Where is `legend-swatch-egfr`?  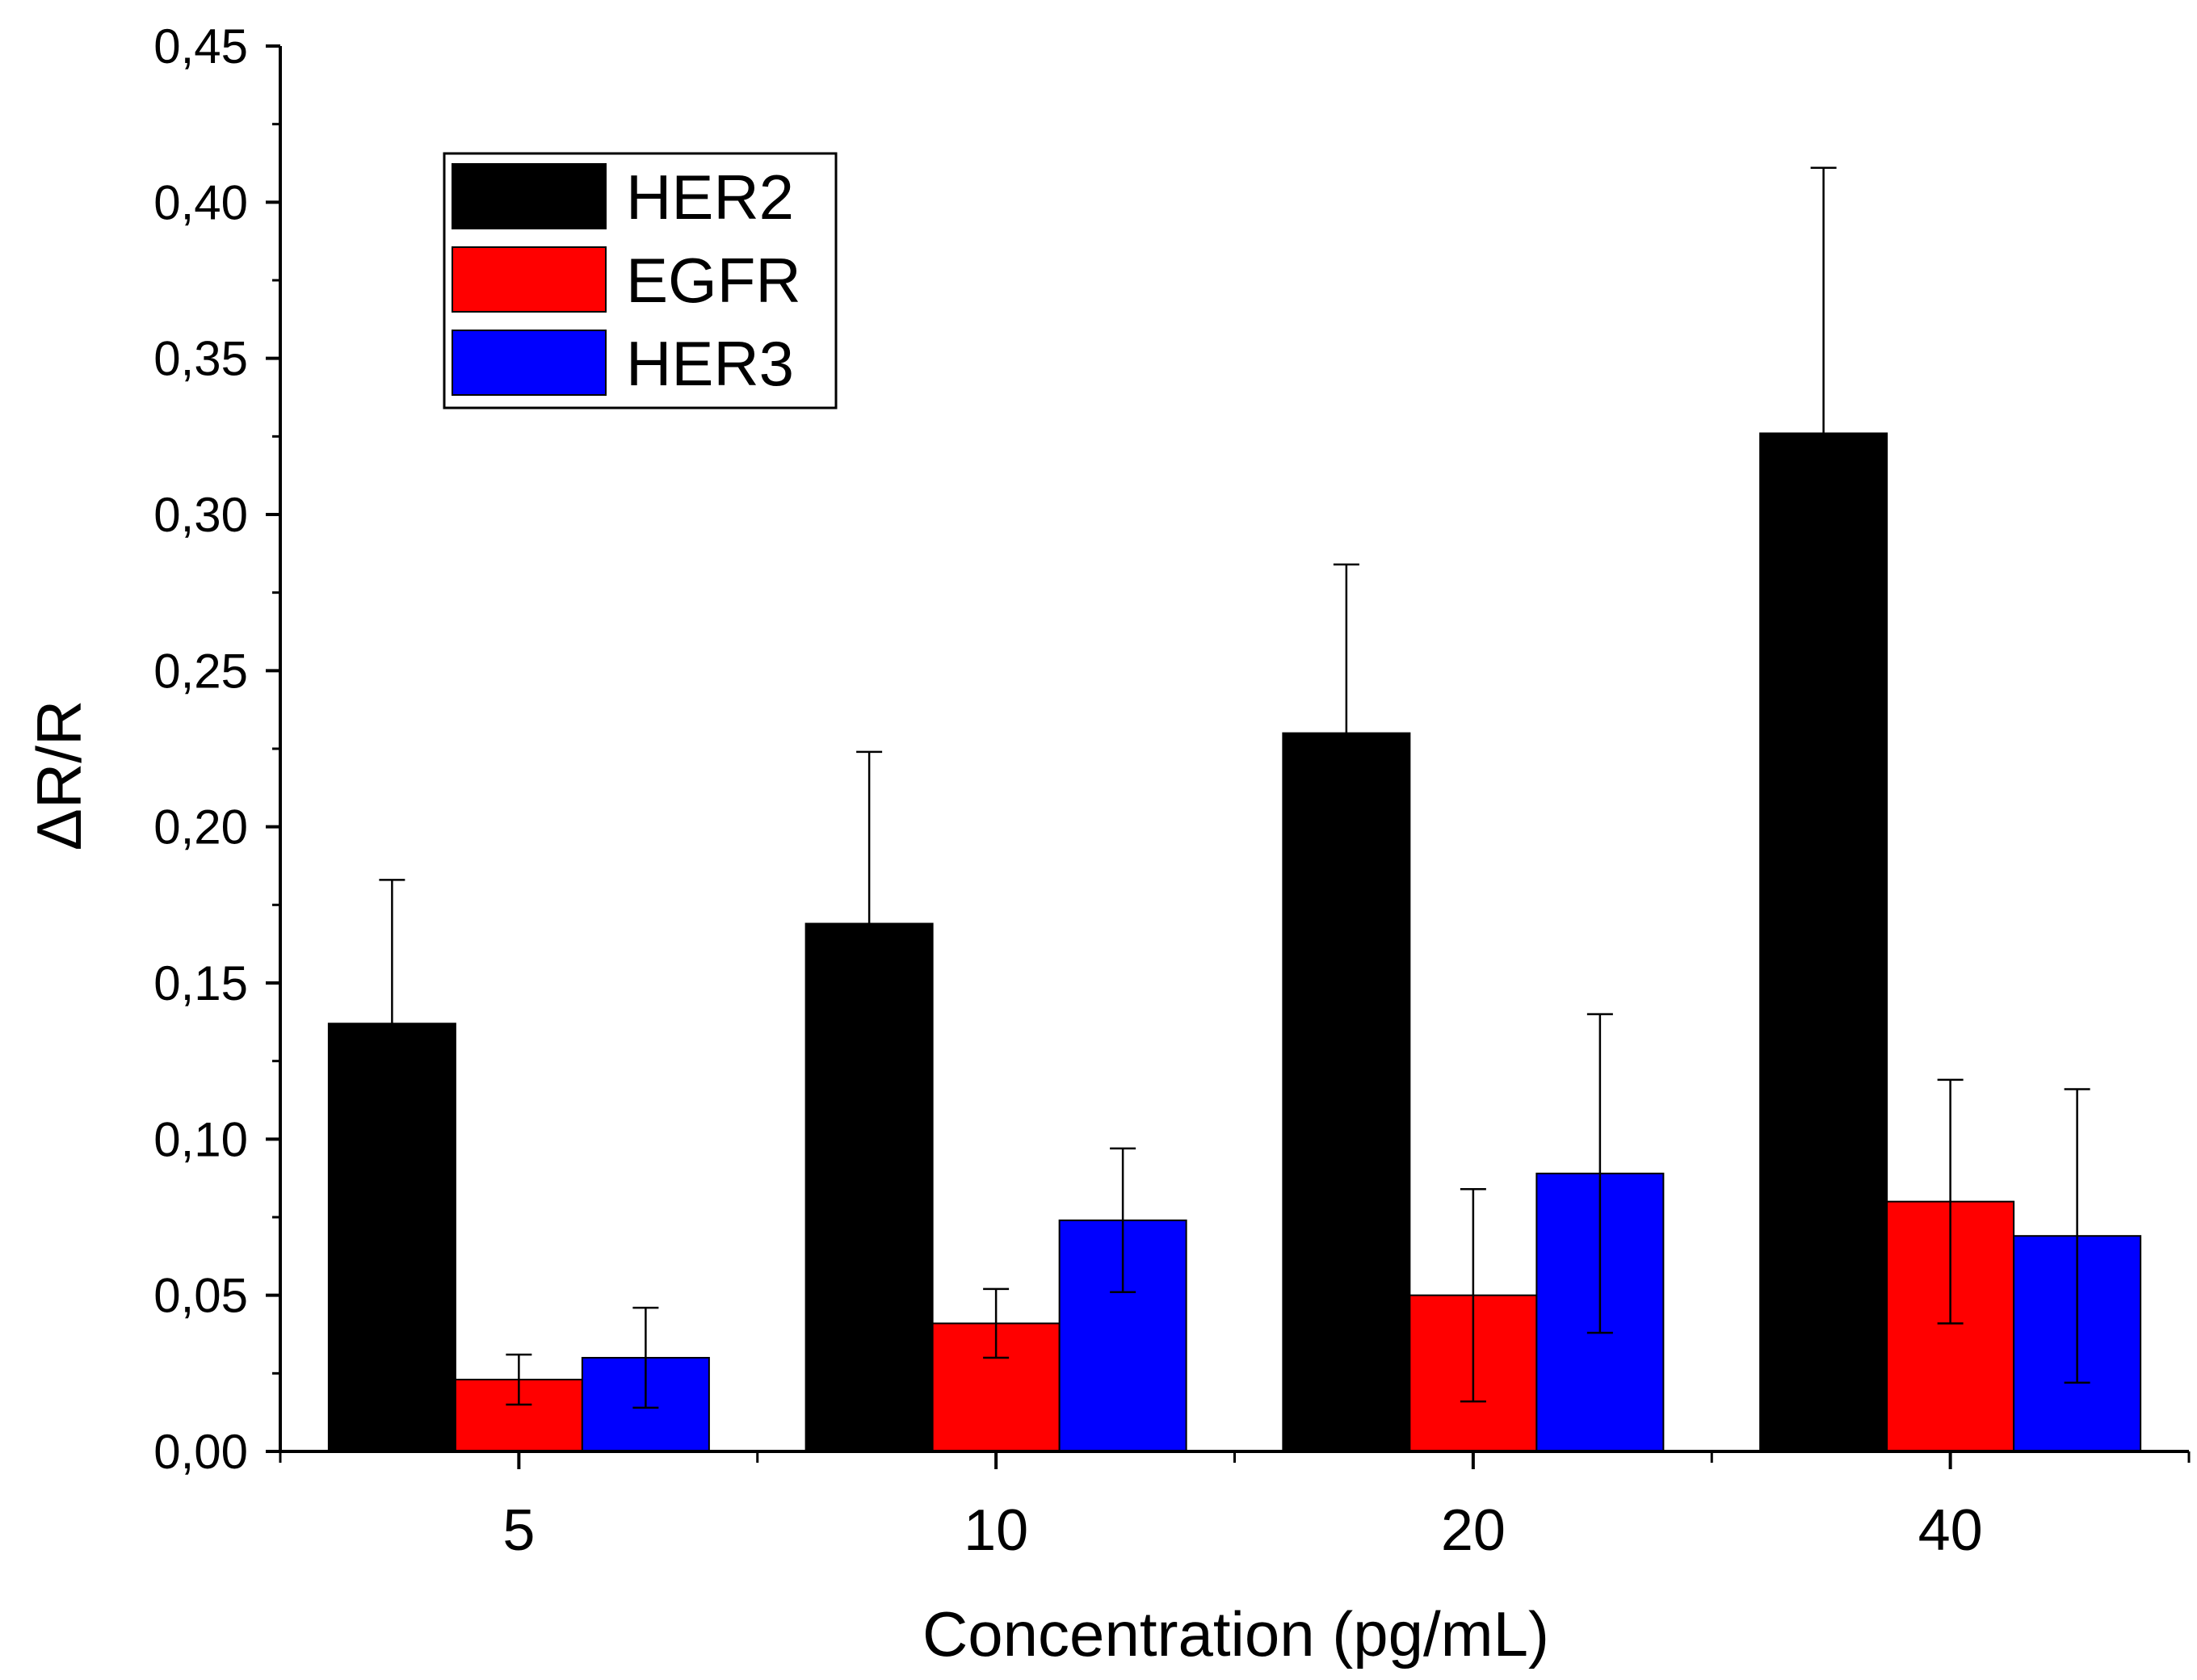
legend-swatch-egfr is located at coordinates (529, 279).